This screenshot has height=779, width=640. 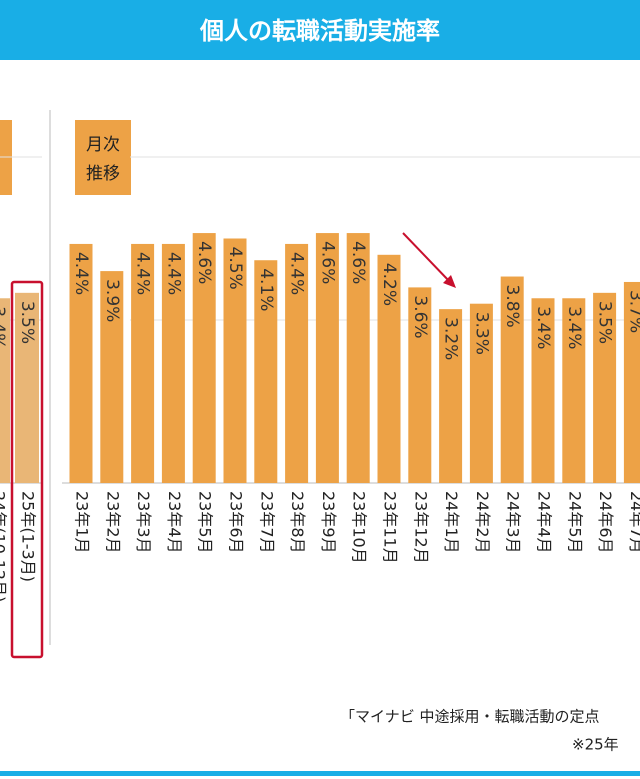 I want to click on x-tick-label: 24年4月, so click(x=544, y=522).